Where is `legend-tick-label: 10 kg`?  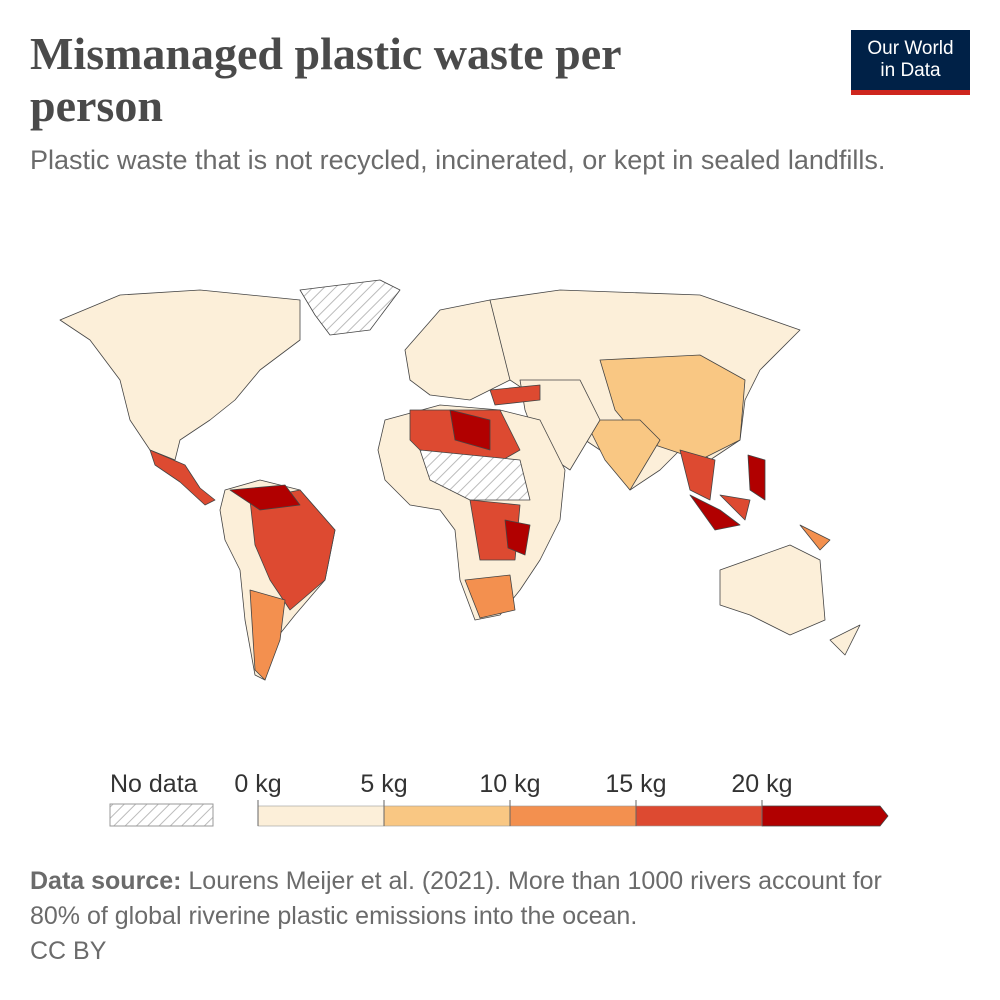 legend-tick-label: 10 kg is located at coordinates (509, 784).